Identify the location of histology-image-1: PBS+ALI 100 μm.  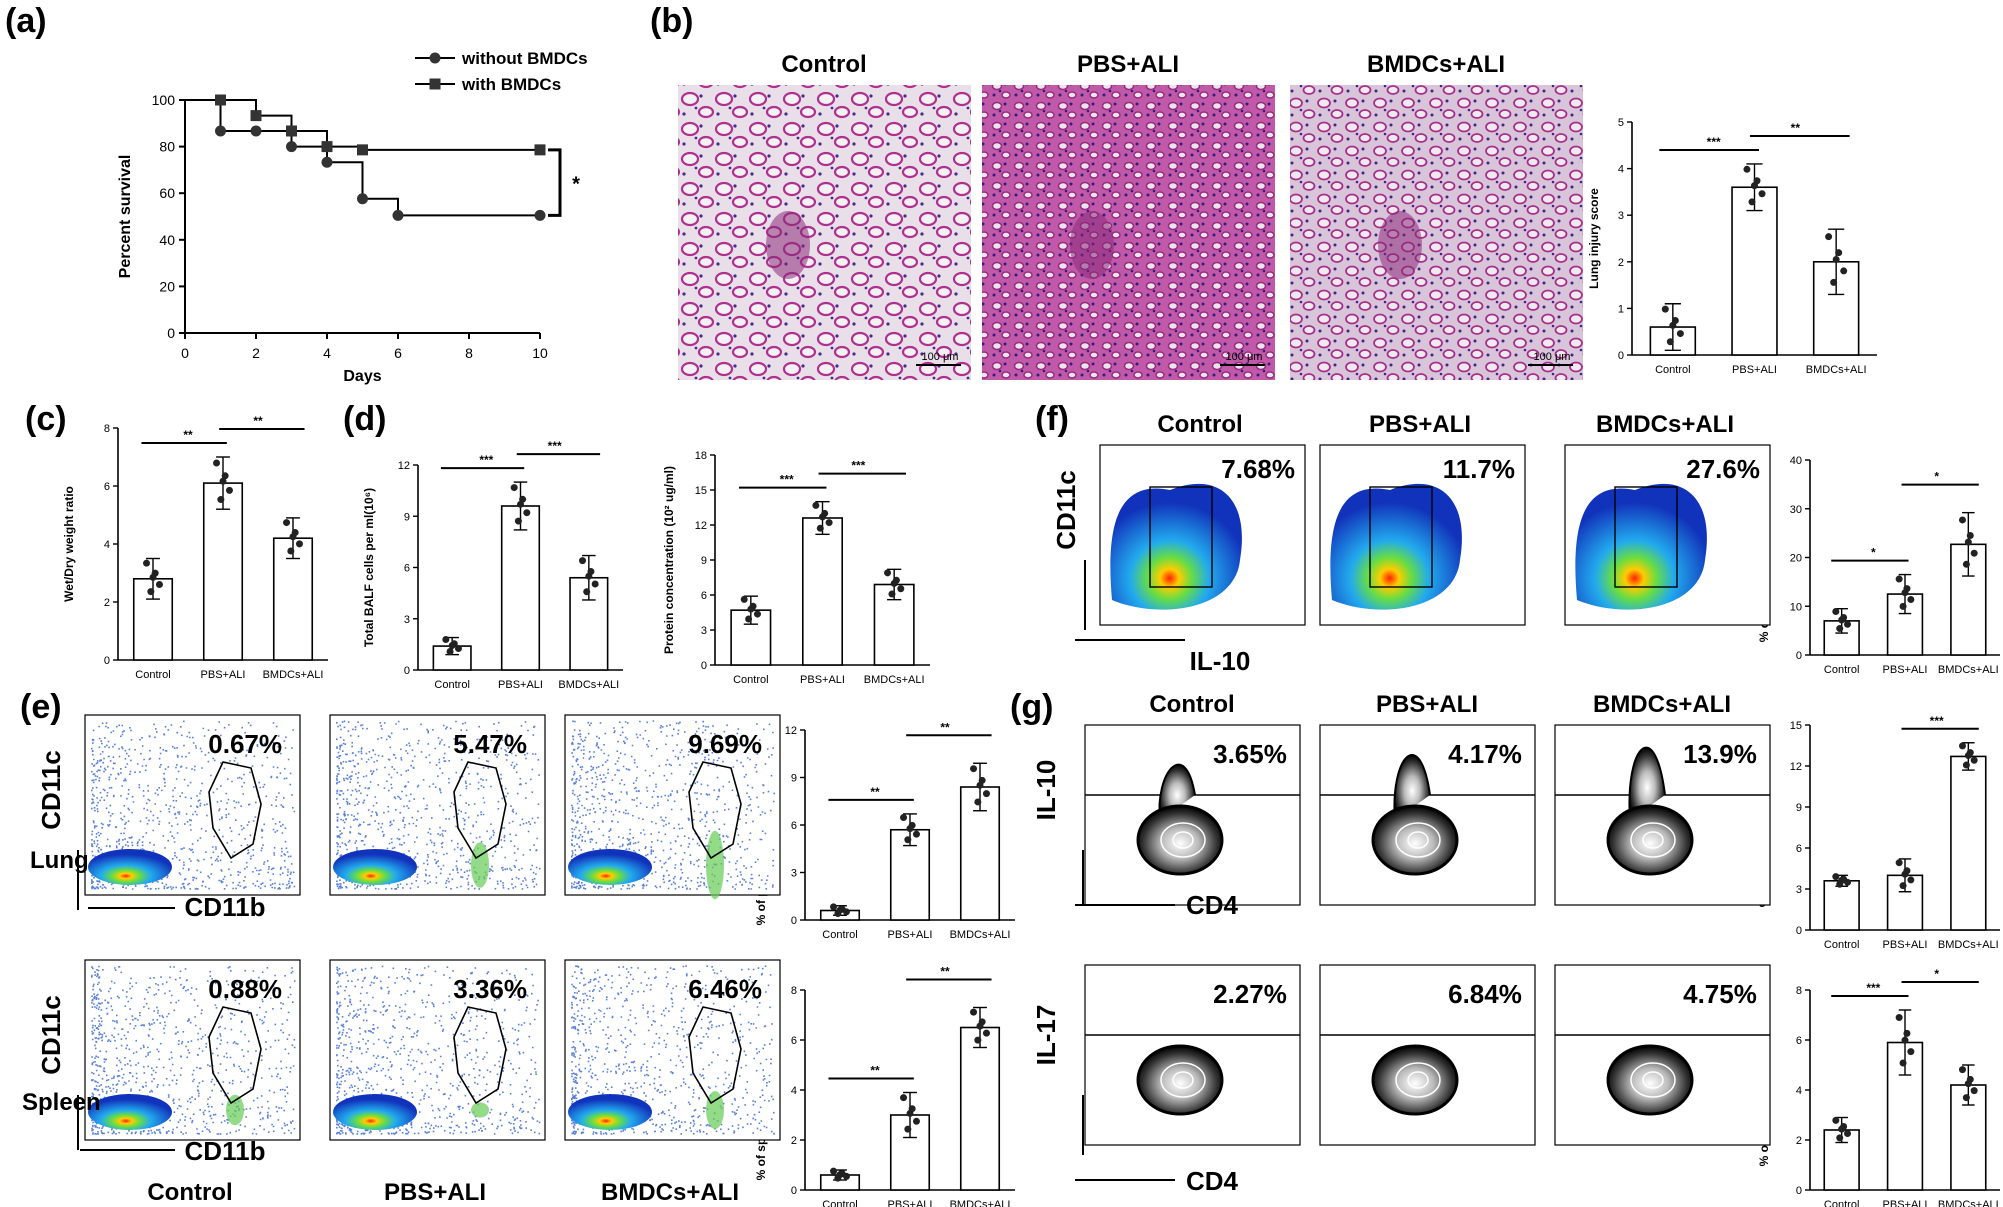
(1128, 215).